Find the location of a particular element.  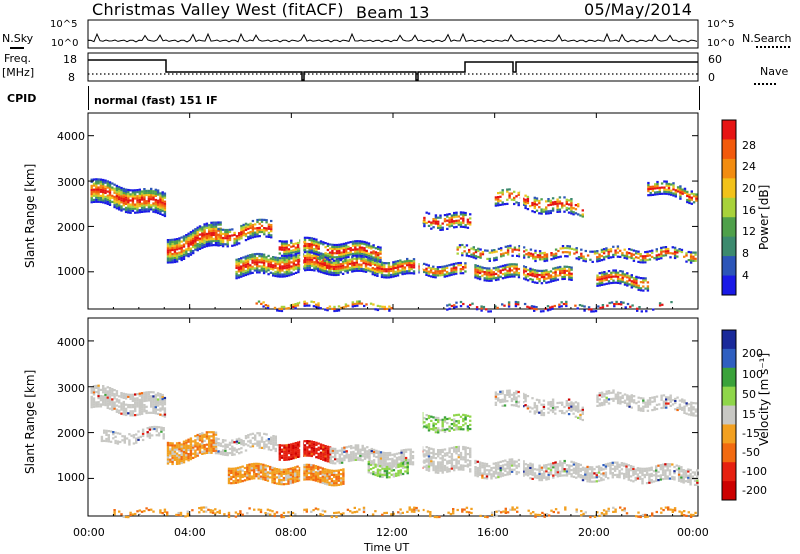

nsky-legend-line is located at coordinates (17, 48).